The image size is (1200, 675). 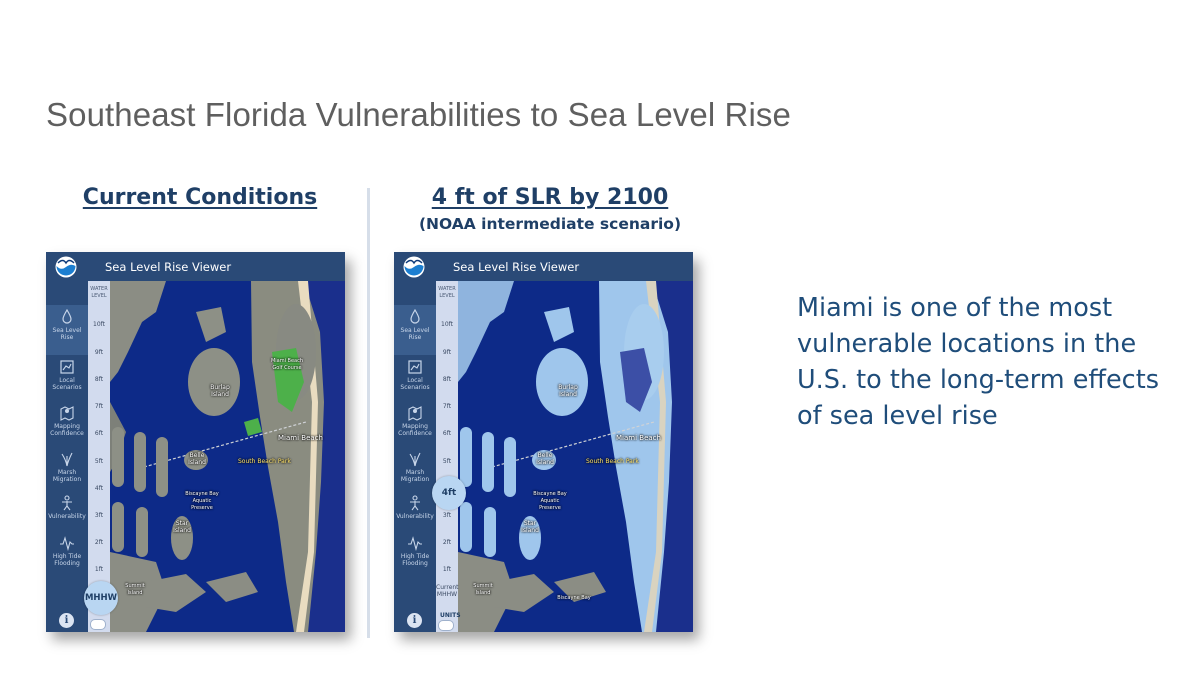 I want to click on slr-2100-heading: 4 ft of SLR by 2100, so click(x=550, y=197).